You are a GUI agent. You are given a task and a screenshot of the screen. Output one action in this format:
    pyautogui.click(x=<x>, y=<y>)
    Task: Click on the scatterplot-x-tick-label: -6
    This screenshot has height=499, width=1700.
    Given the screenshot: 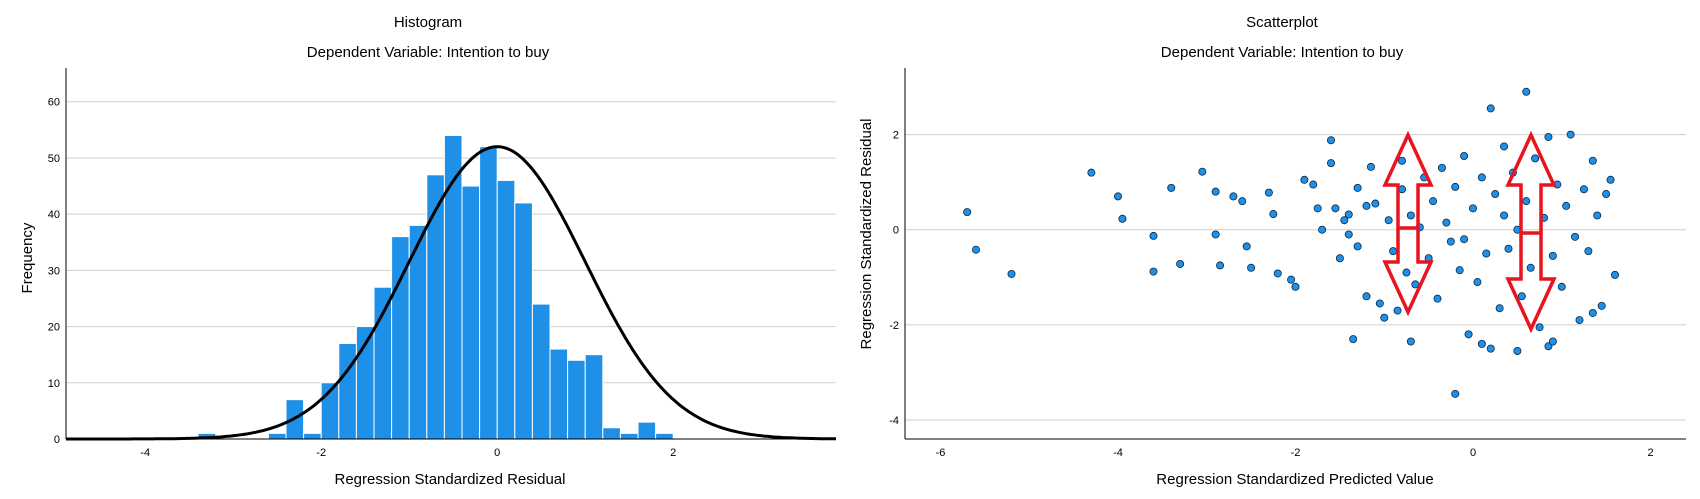 What is the action you would take?
    pyautogui.click(x=941, y=453)
    